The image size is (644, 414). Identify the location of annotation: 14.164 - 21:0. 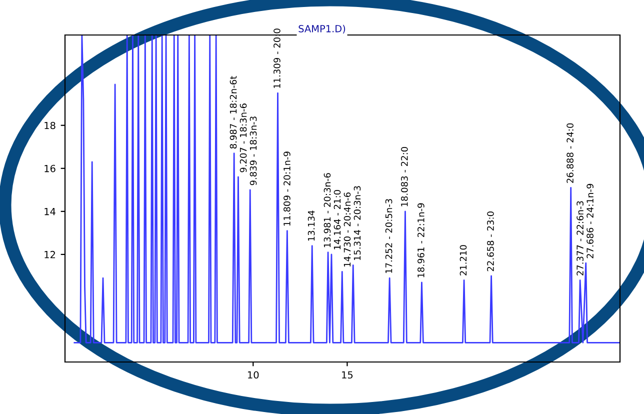
(337, 220).